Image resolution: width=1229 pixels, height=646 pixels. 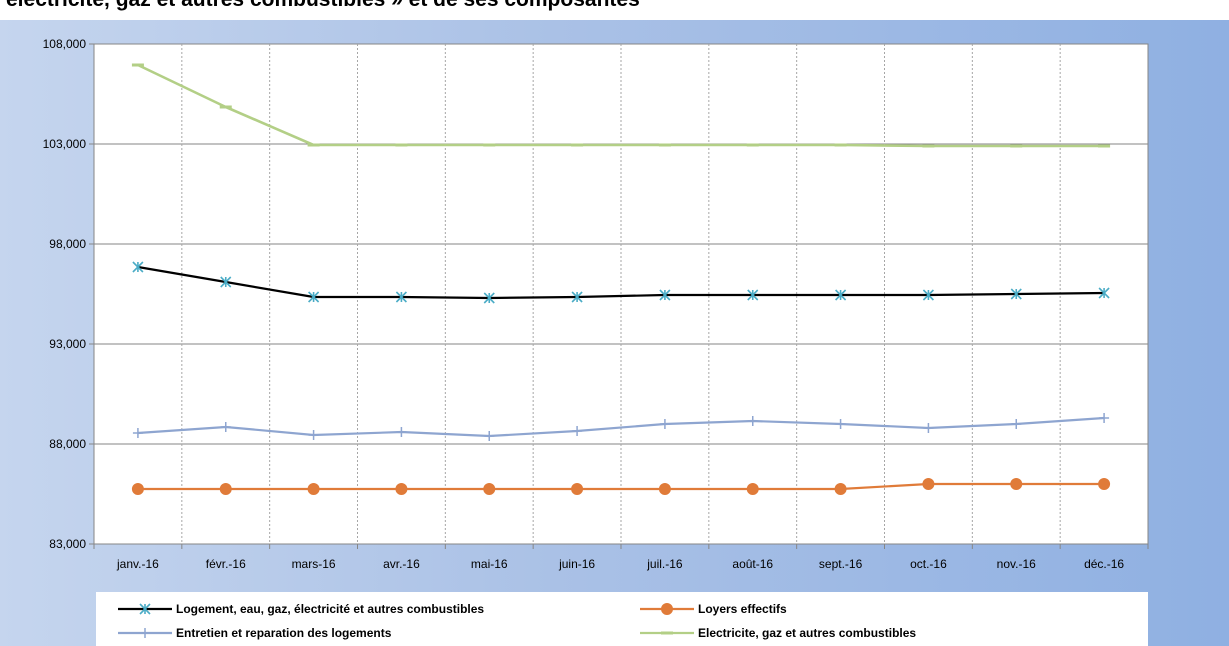 What do you see at coordinates (67, 244) in the screenshot?
I see `y-tick-label: 98,000` at bounding box center [67, 244].